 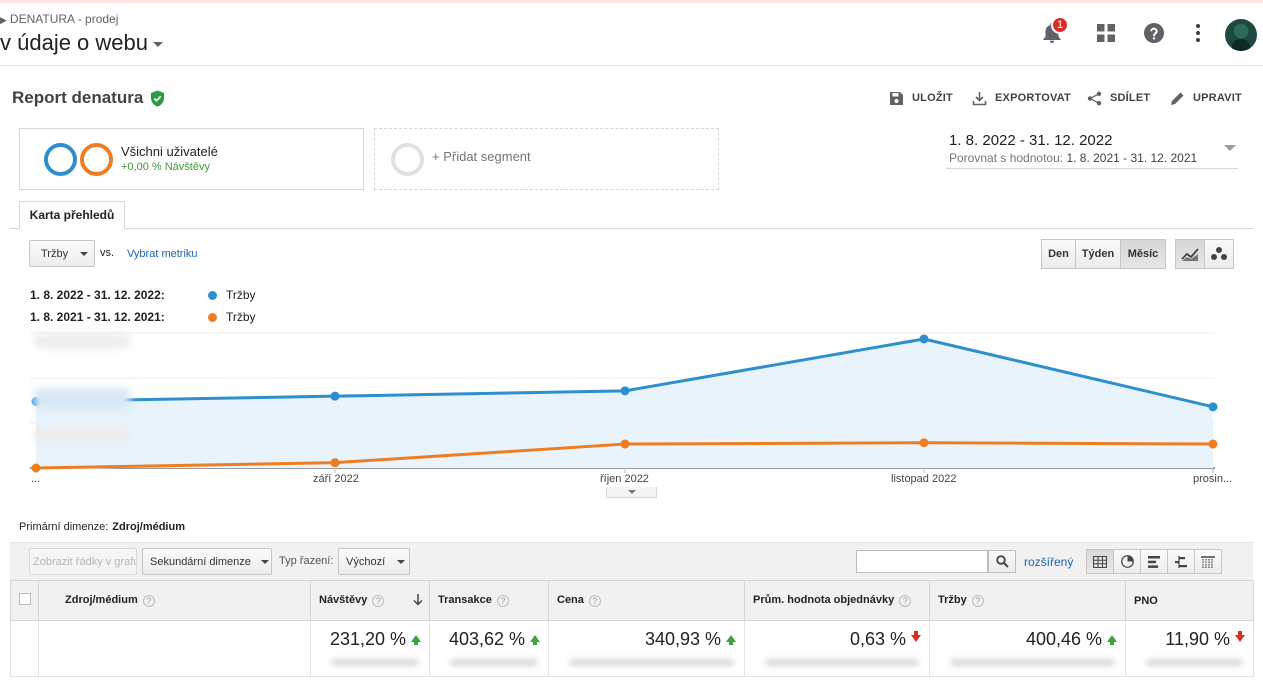 I want to click on more-options-button, so click(x=1198, y=33).